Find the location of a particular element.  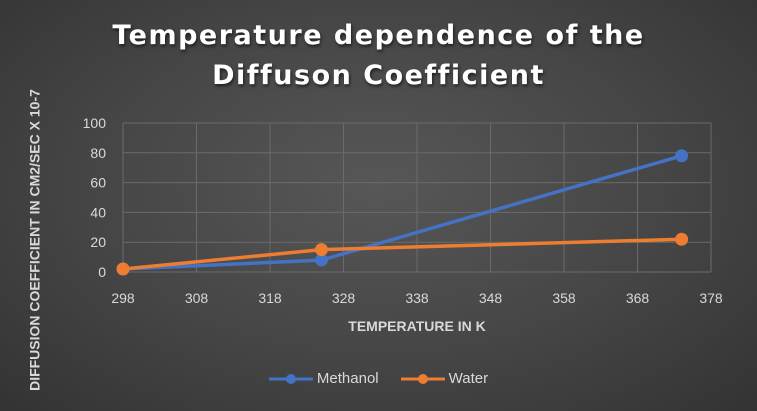

y-tick-label-0: 0 is located at coordinates (102, 272).